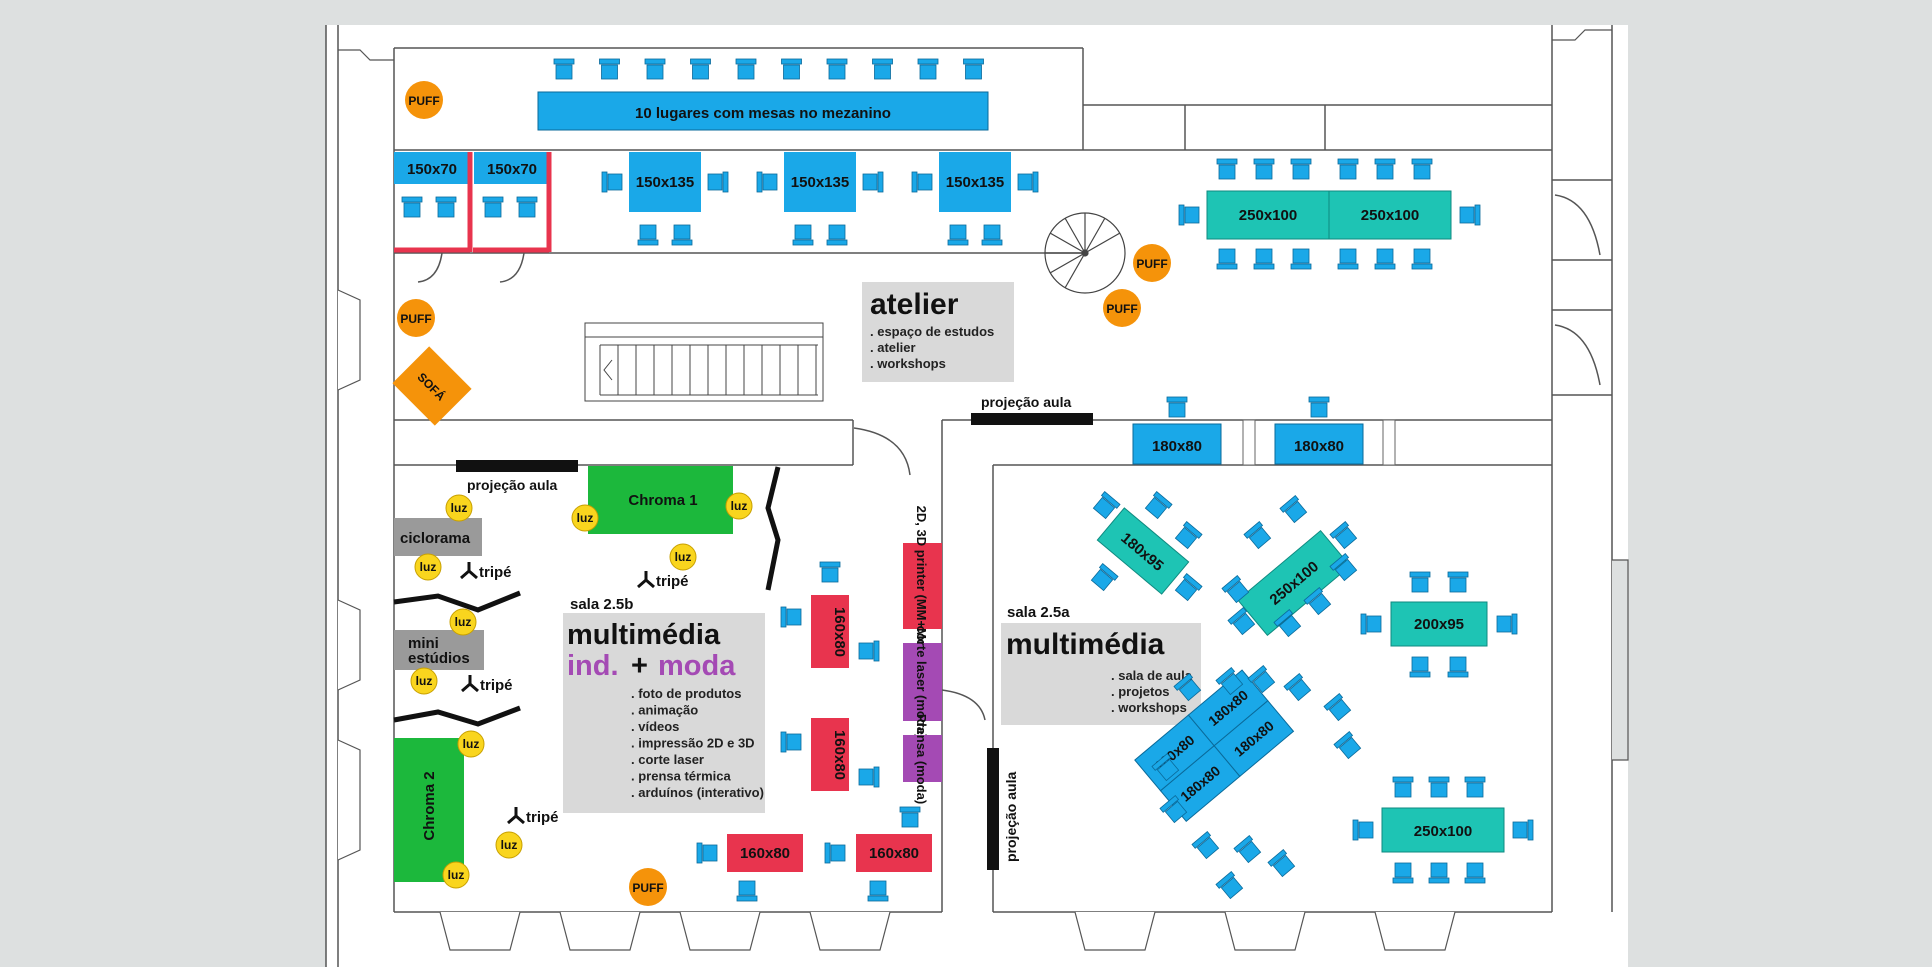  What do you see at coordinates (1177, 446) in the screenshot?
I see `table-row-1-label: 180x80` at bounding box center [1177, 446].